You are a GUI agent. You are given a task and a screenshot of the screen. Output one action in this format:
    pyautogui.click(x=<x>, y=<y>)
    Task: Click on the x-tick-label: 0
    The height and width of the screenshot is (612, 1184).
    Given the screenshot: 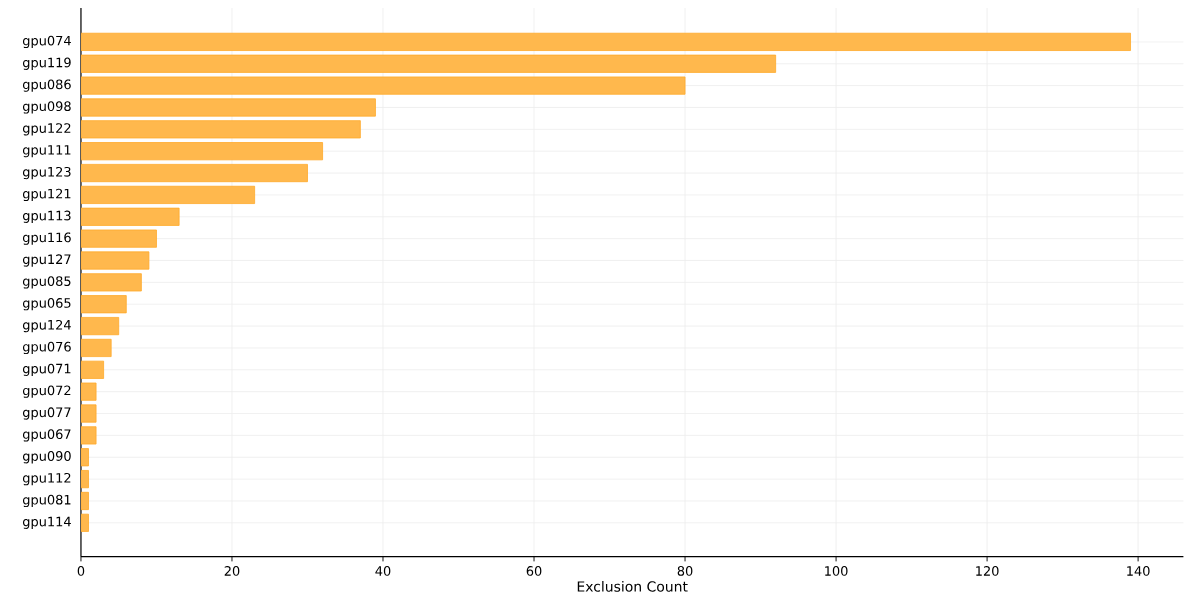 What is the action you would take?
    pyautogui.click(x=81, y=571)
    